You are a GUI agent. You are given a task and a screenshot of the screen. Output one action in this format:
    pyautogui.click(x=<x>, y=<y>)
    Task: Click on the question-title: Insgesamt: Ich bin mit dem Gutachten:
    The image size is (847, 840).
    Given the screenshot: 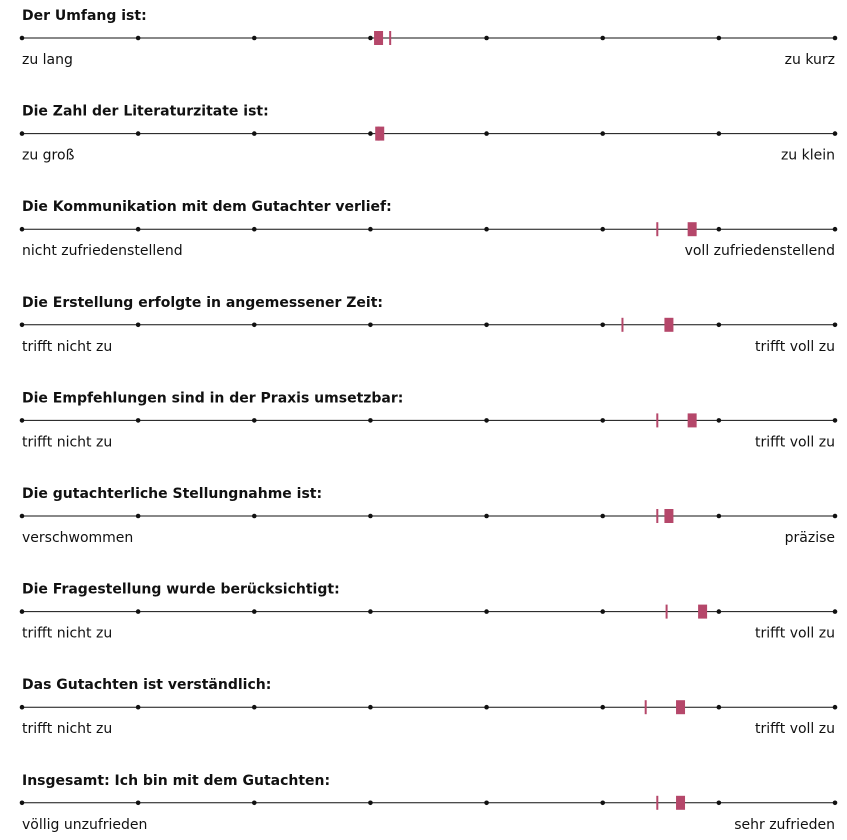 What is the action you would take?
    pyautogui.click(x=176, y=781)
    